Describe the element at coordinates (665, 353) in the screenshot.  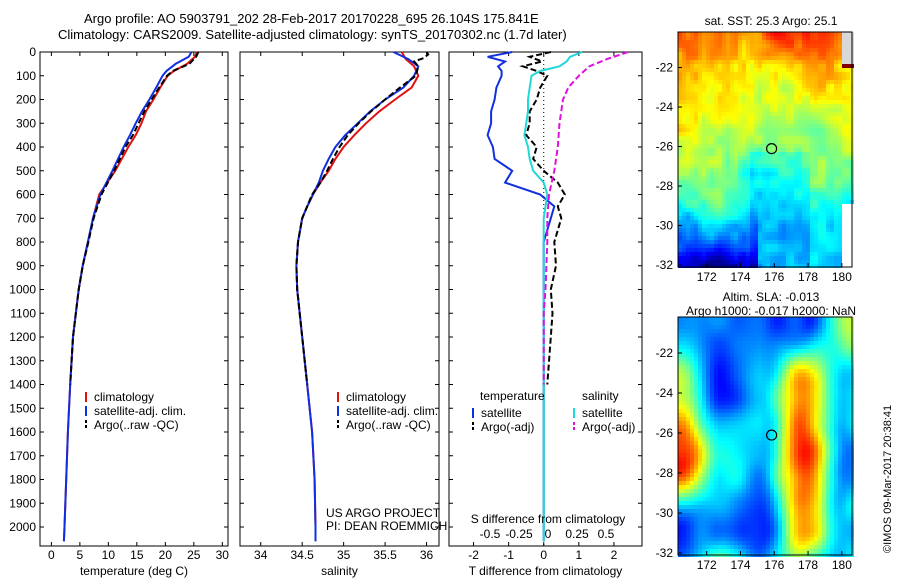
I see `sla_map-ytick-label: -22` at that location.